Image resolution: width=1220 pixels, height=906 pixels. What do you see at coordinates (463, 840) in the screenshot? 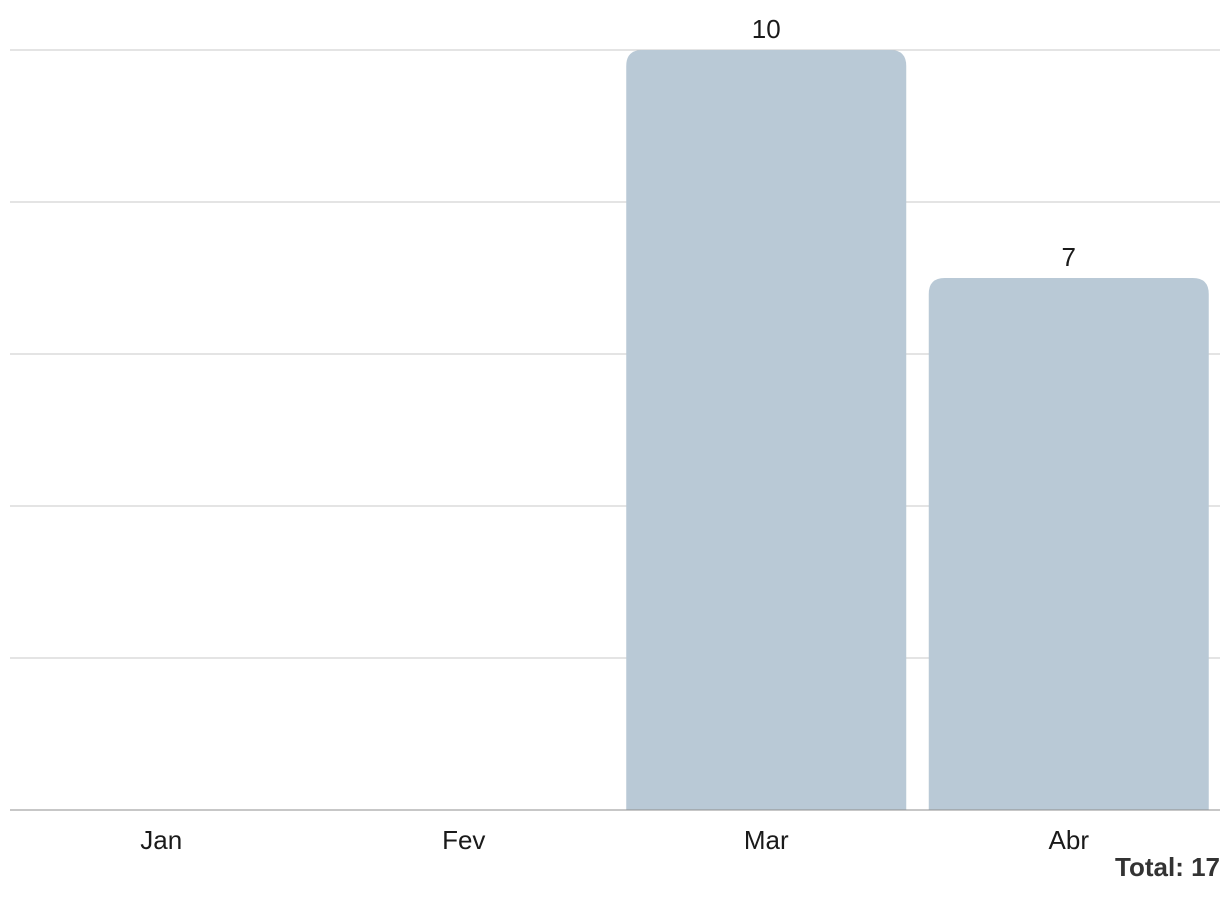
I see `category-label-fev: Fev` at bounding box center [463, 840].